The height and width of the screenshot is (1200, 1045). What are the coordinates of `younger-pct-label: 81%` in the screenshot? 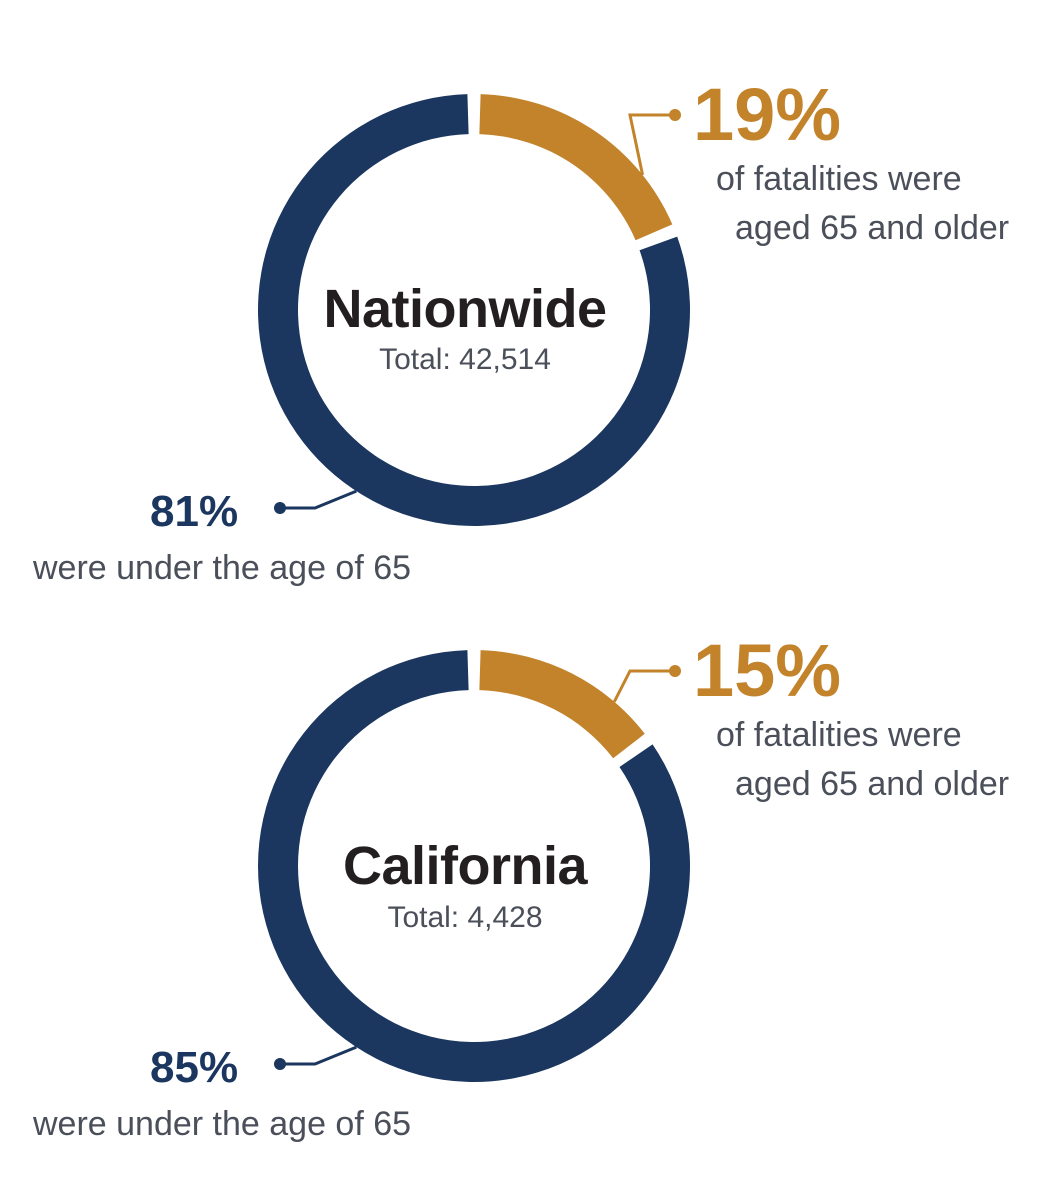 It's located at (194, 511).